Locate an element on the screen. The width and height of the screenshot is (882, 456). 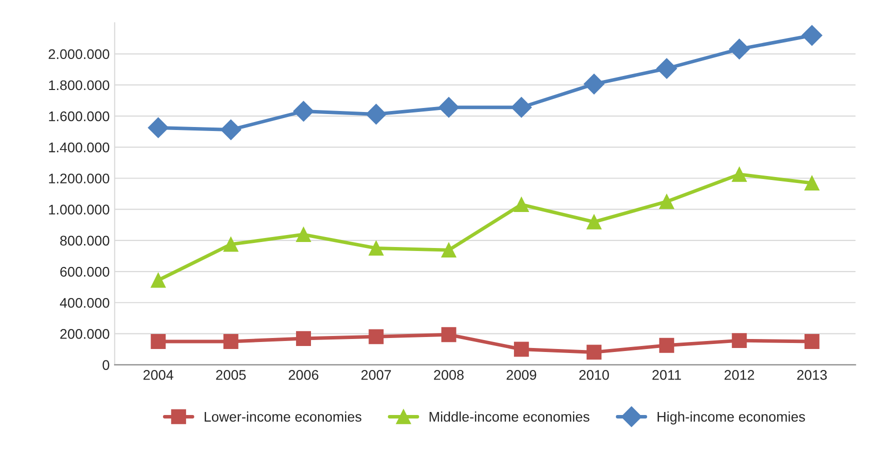
y-tick-label: 1.400.000 is located at coordinates (79, 147).